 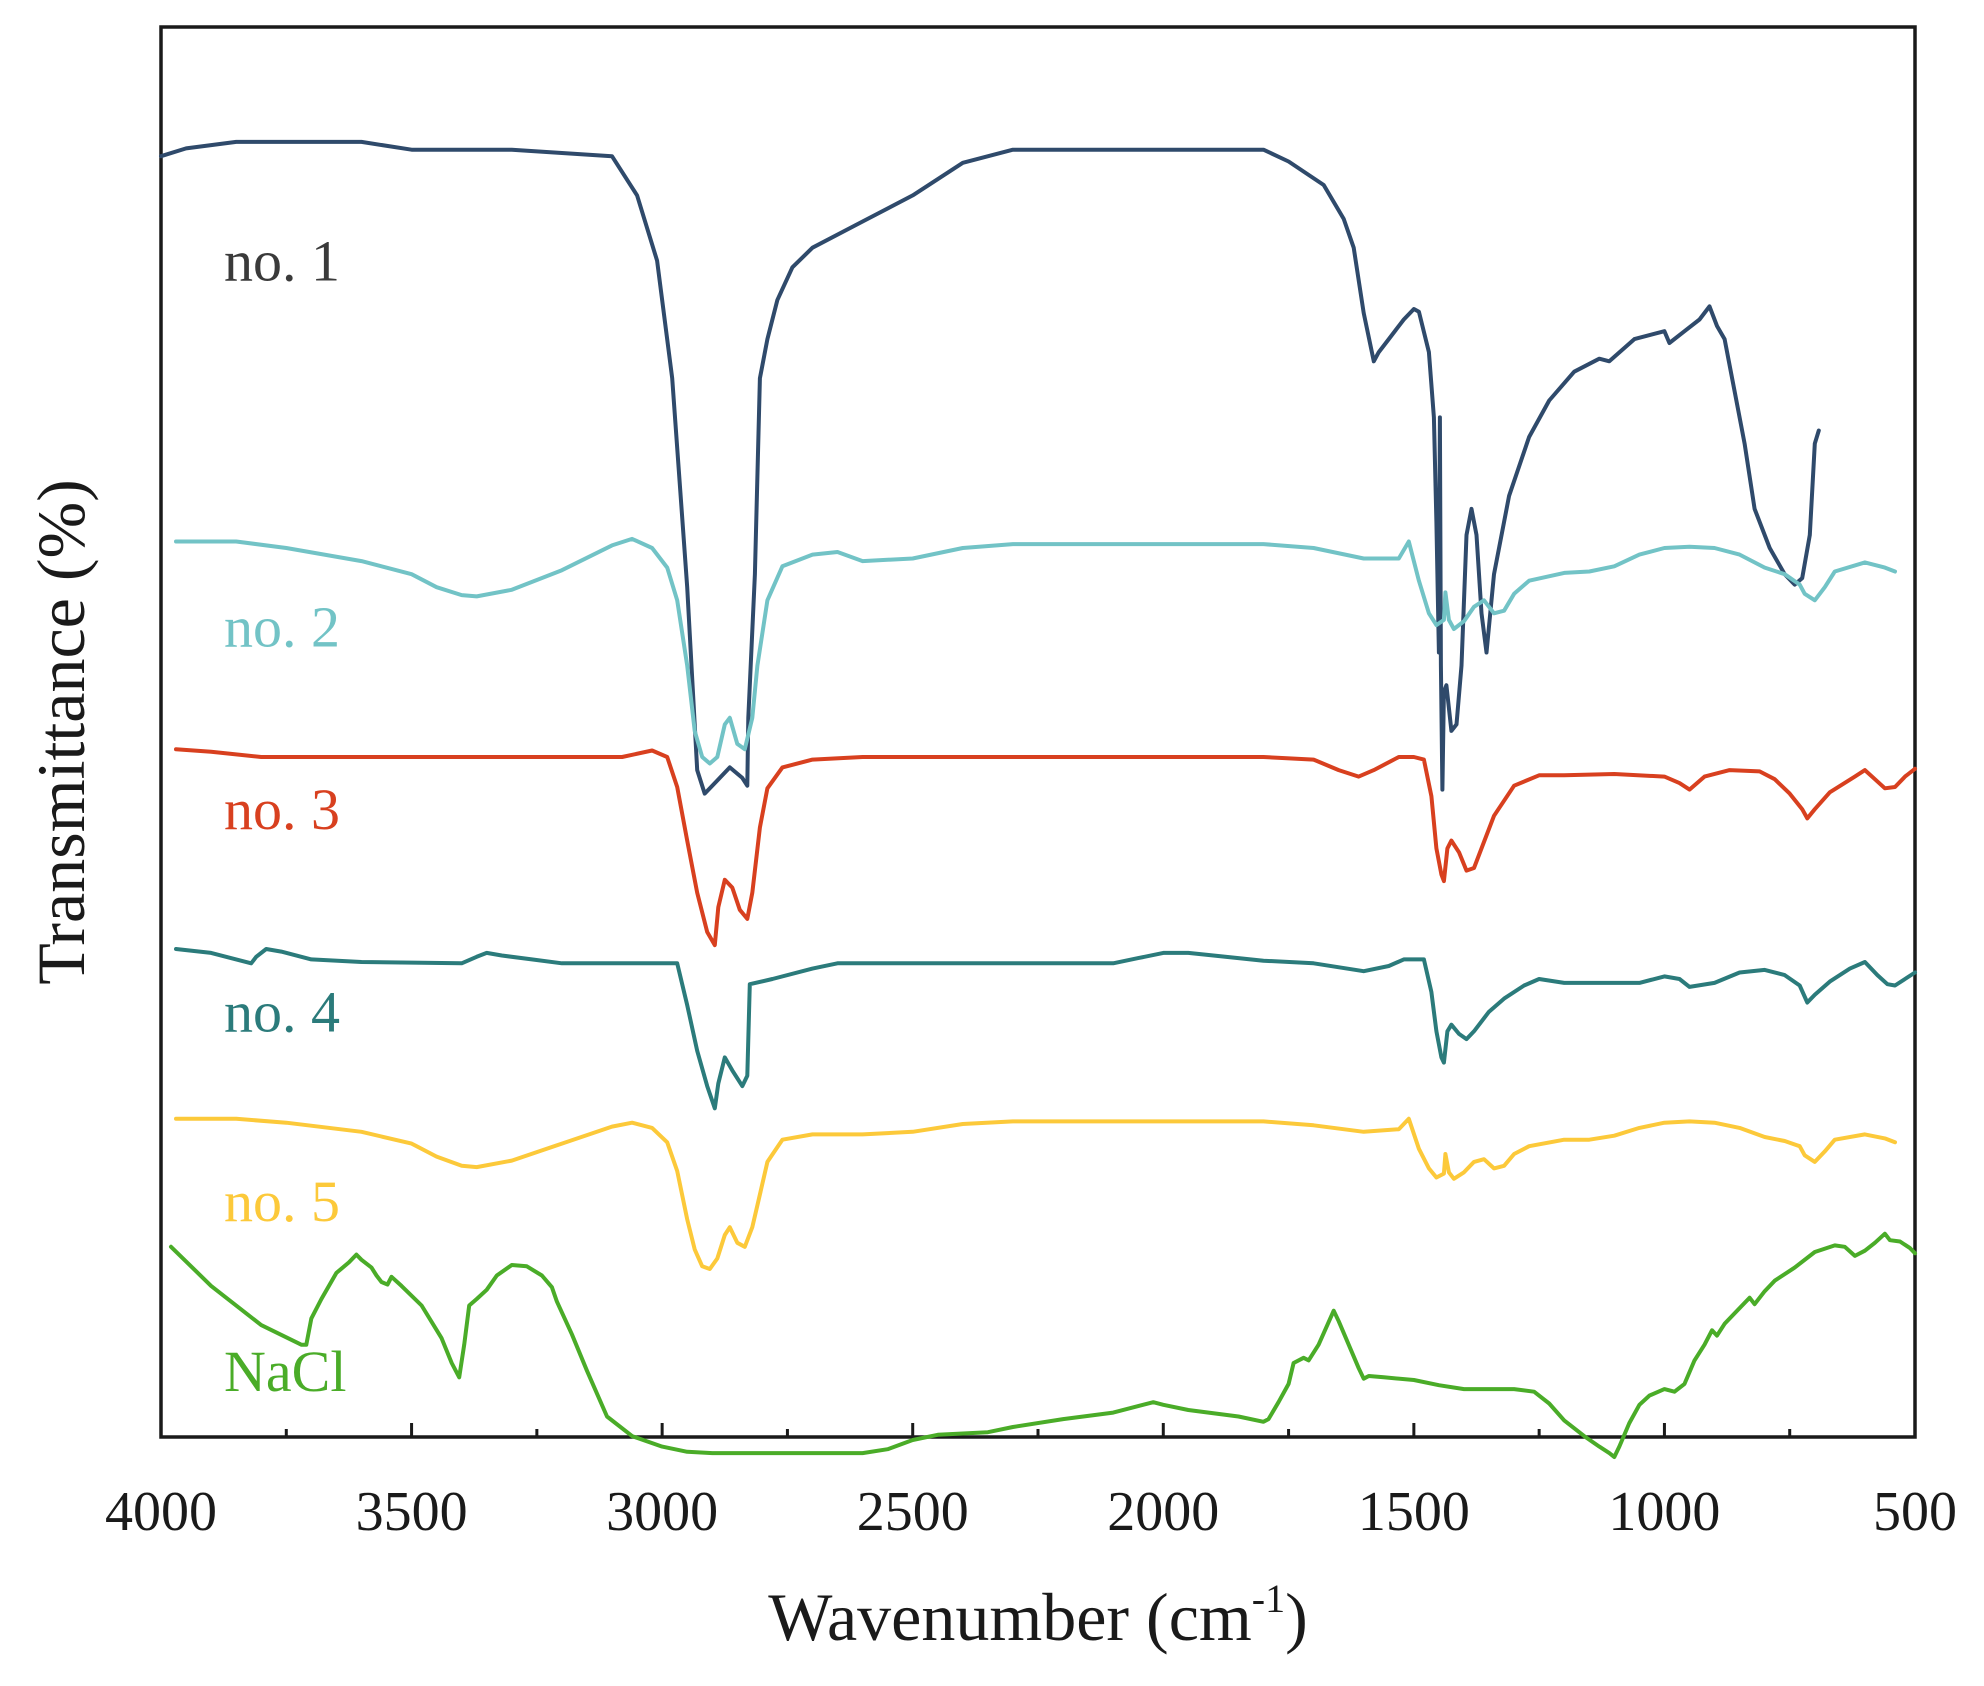 I want to click on series-label-no-5: no. 5, so click(x=282, y=1201).